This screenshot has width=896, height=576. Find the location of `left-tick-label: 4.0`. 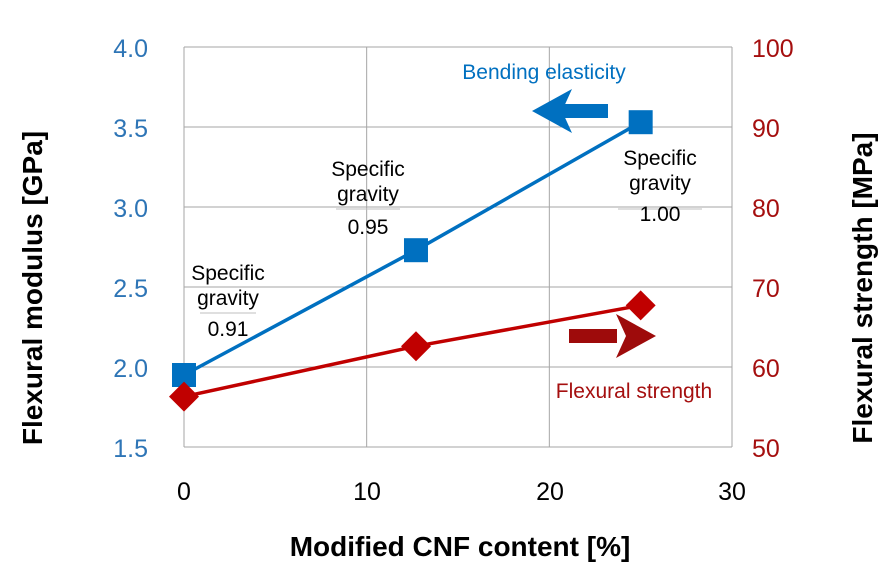

left-tick-label: 4.0 is located at coordinates (130, 49).